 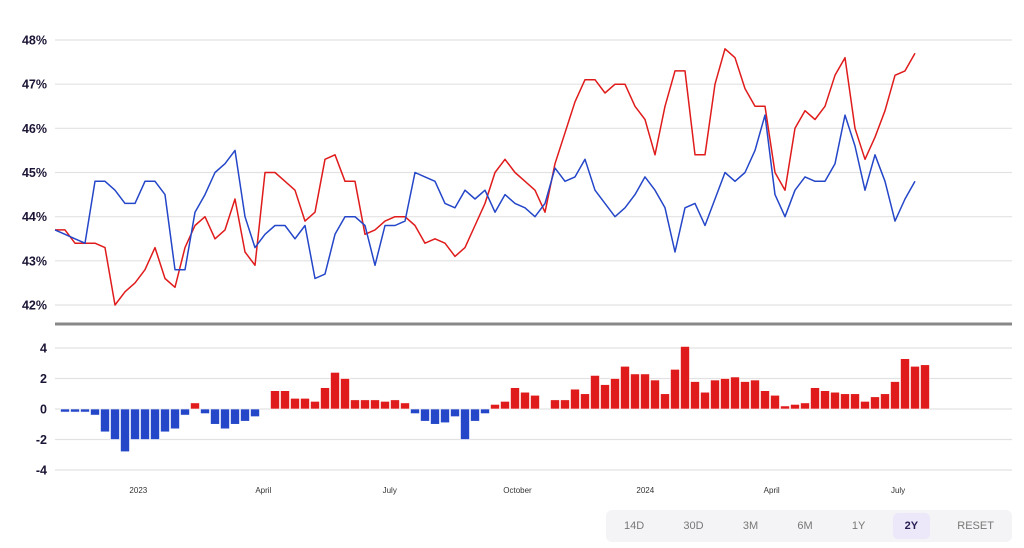 I want to click on y-tick-label: 42%, so click(x=34, y=306).